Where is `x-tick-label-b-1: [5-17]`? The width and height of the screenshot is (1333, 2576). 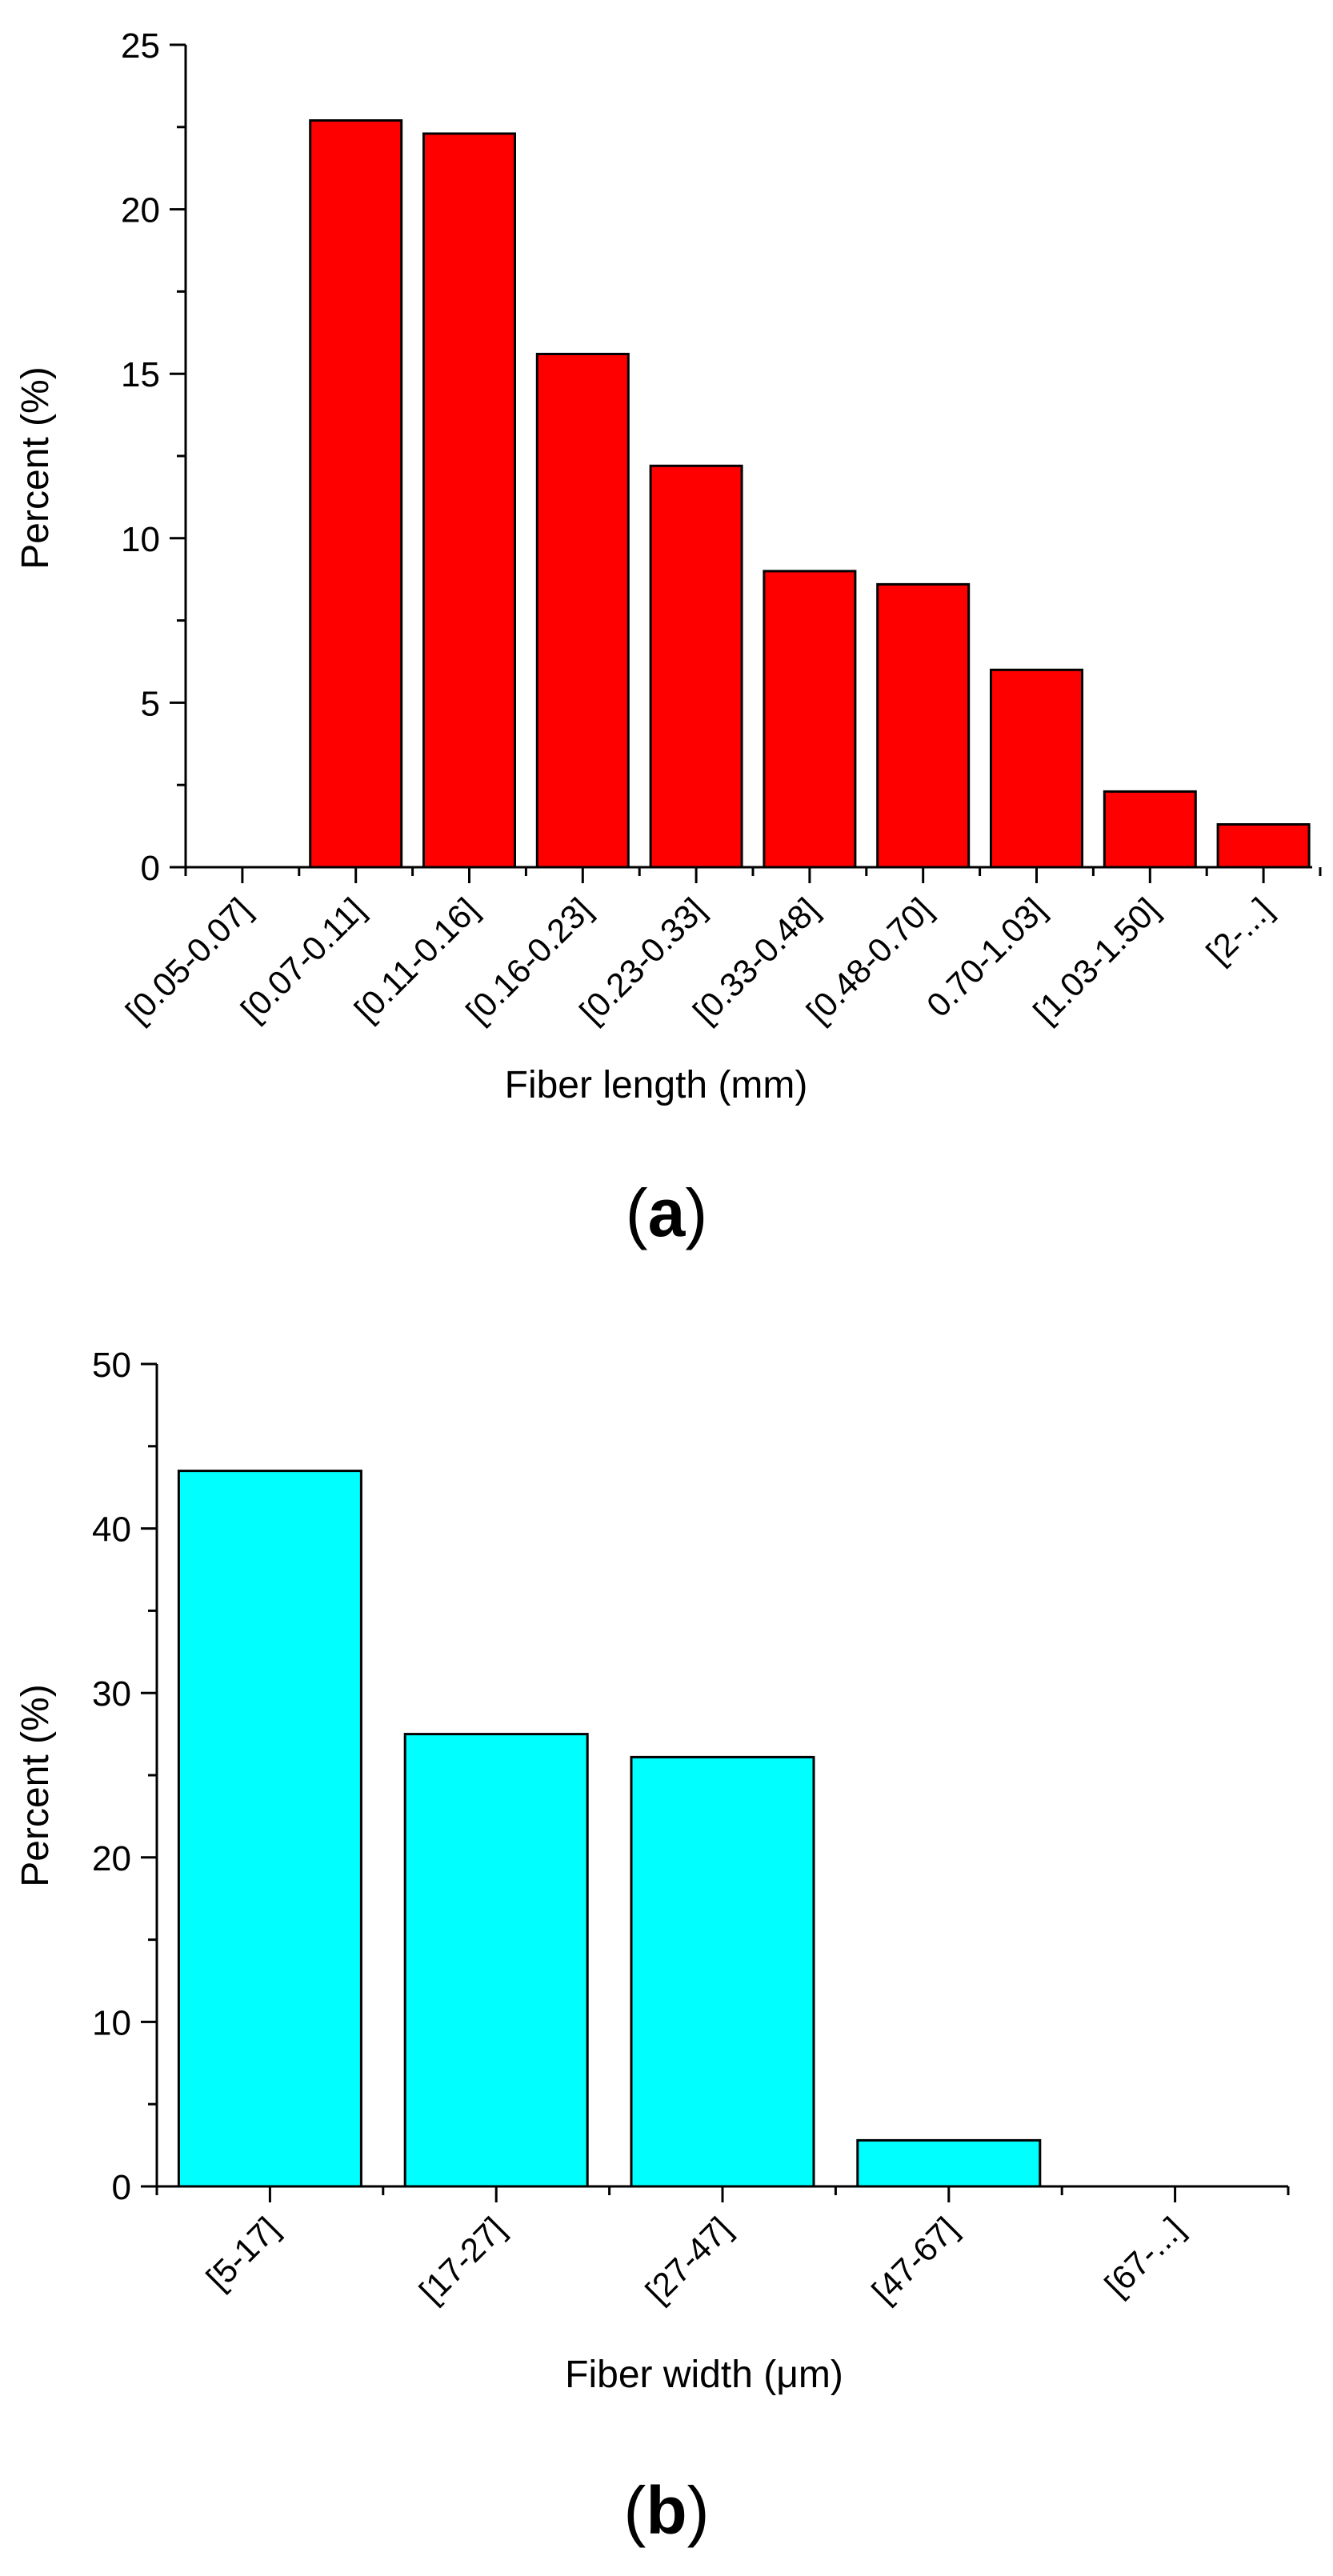 x-tick-label-b-1: [5-17] is located at coordinates (242, 2253).